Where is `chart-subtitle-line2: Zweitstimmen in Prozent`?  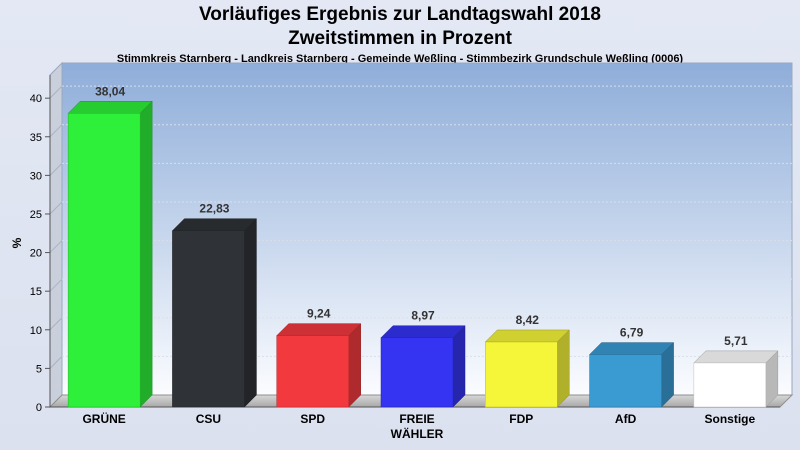 chart-subtitle-line2: Zweitstimmen in Prozent is located at coordinates (400, 38).